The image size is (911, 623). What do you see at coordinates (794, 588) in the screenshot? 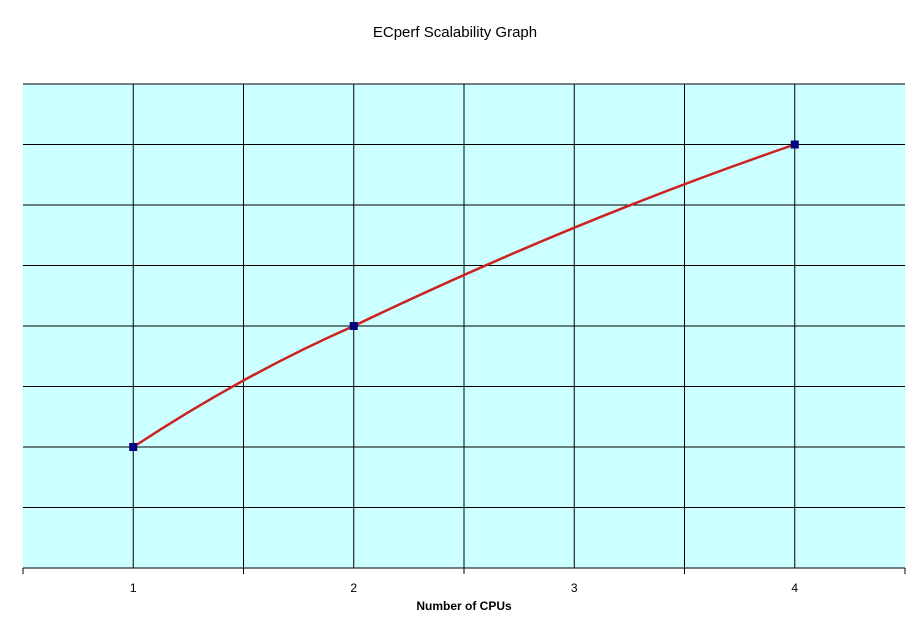
I see `x-tick-label: 4` at bounding box center [794, 588].